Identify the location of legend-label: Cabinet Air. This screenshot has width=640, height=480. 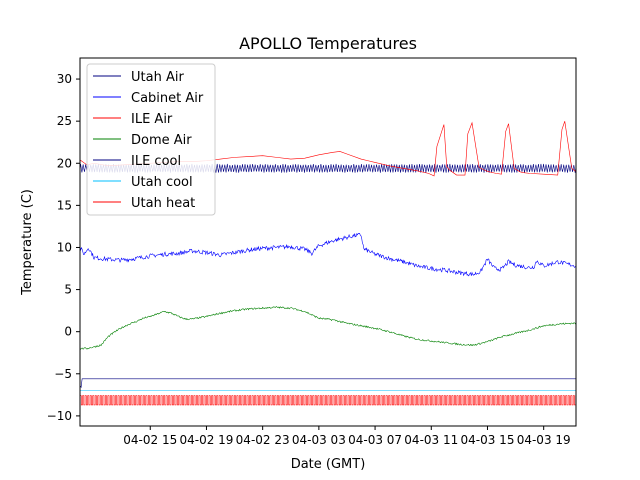
(167, 98).